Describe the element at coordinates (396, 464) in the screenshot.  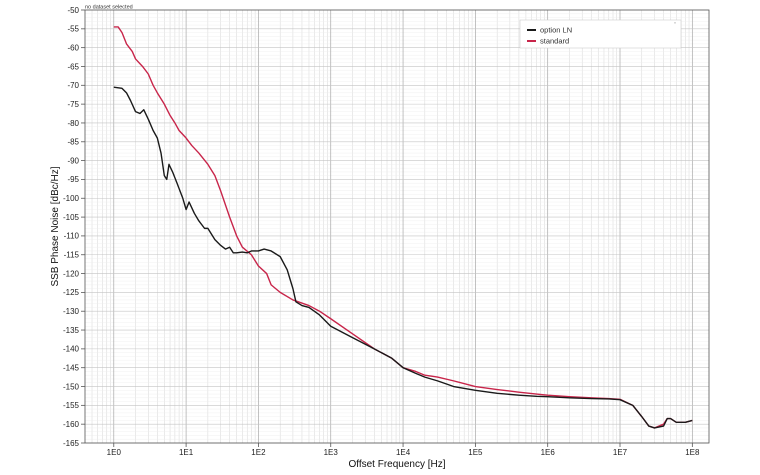
I see `x-axis-label: Offset Frequency [Hz]` at that location.